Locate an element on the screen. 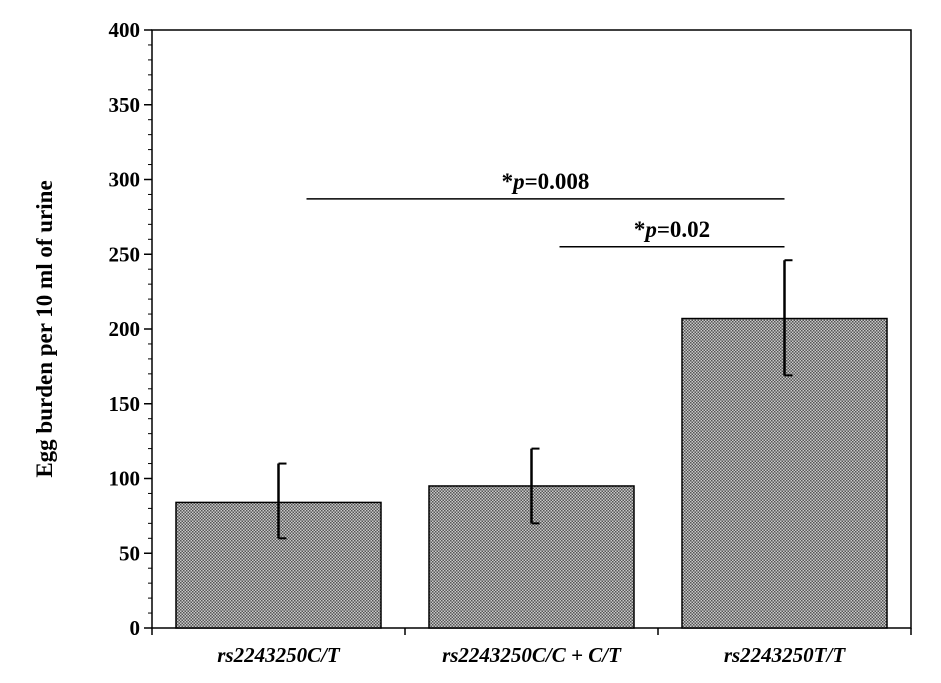 This screenshot has width=941, height=683. y-tick-label: 300 is located at coordinates (125, 180).